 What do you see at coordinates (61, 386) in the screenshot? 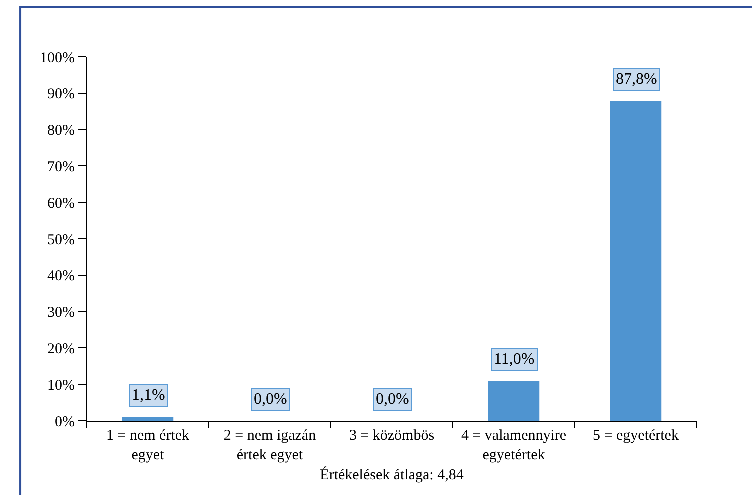
I see `y-tick-label: 10%` at bounding box center [61, 386].